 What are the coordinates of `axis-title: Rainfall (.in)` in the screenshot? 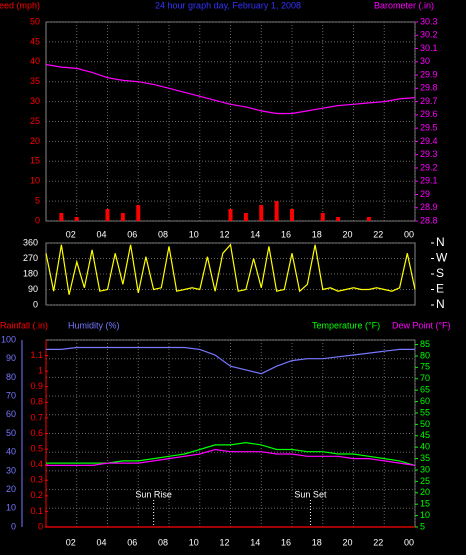 It's located at (24, 325).